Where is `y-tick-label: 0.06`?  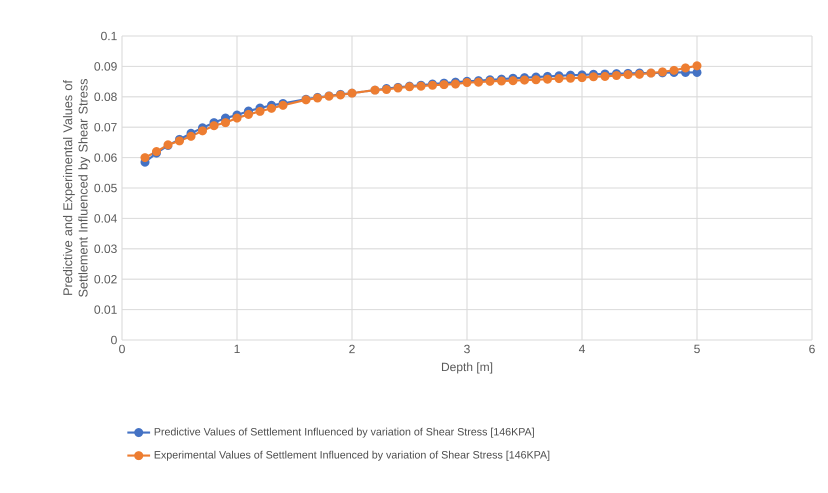 y-tick-label: 0.06 is located at coordinates (105, 157).